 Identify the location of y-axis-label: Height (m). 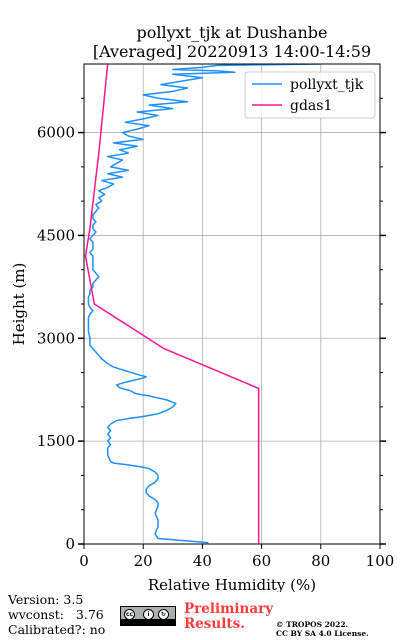
(19, 304).